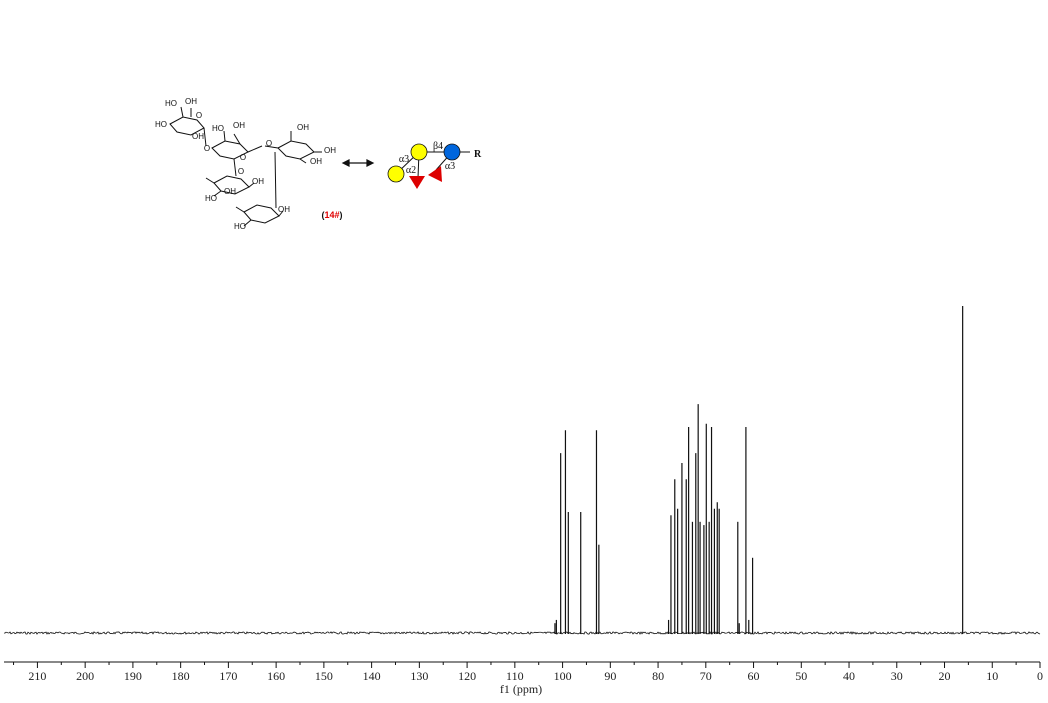 The height and width of the screenshot is (703, 1048). I want to click on x-axis-label: f1 (ppm), so click(521, 689).